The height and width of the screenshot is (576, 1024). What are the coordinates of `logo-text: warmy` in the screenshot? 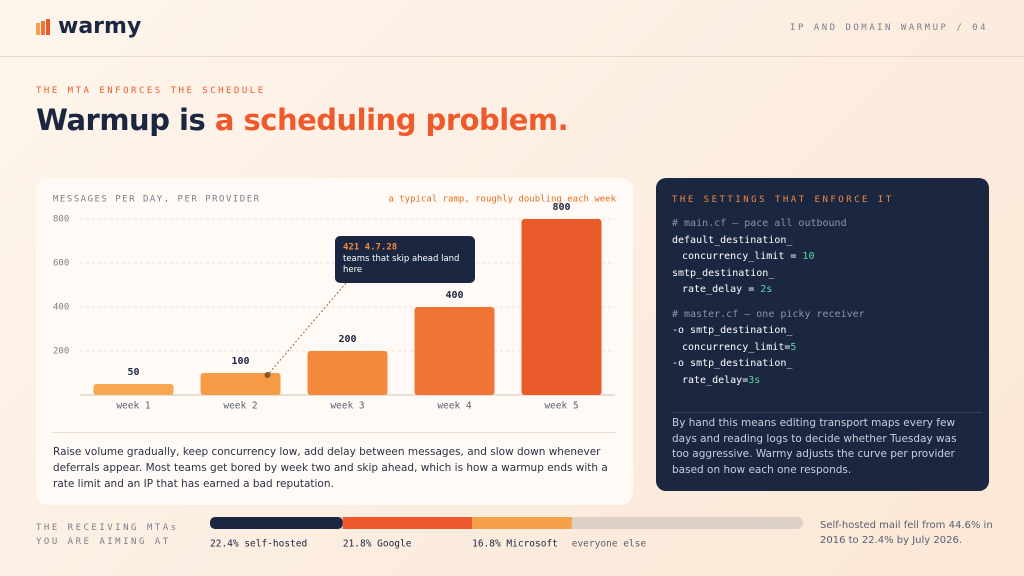 It's located at (100, 26).